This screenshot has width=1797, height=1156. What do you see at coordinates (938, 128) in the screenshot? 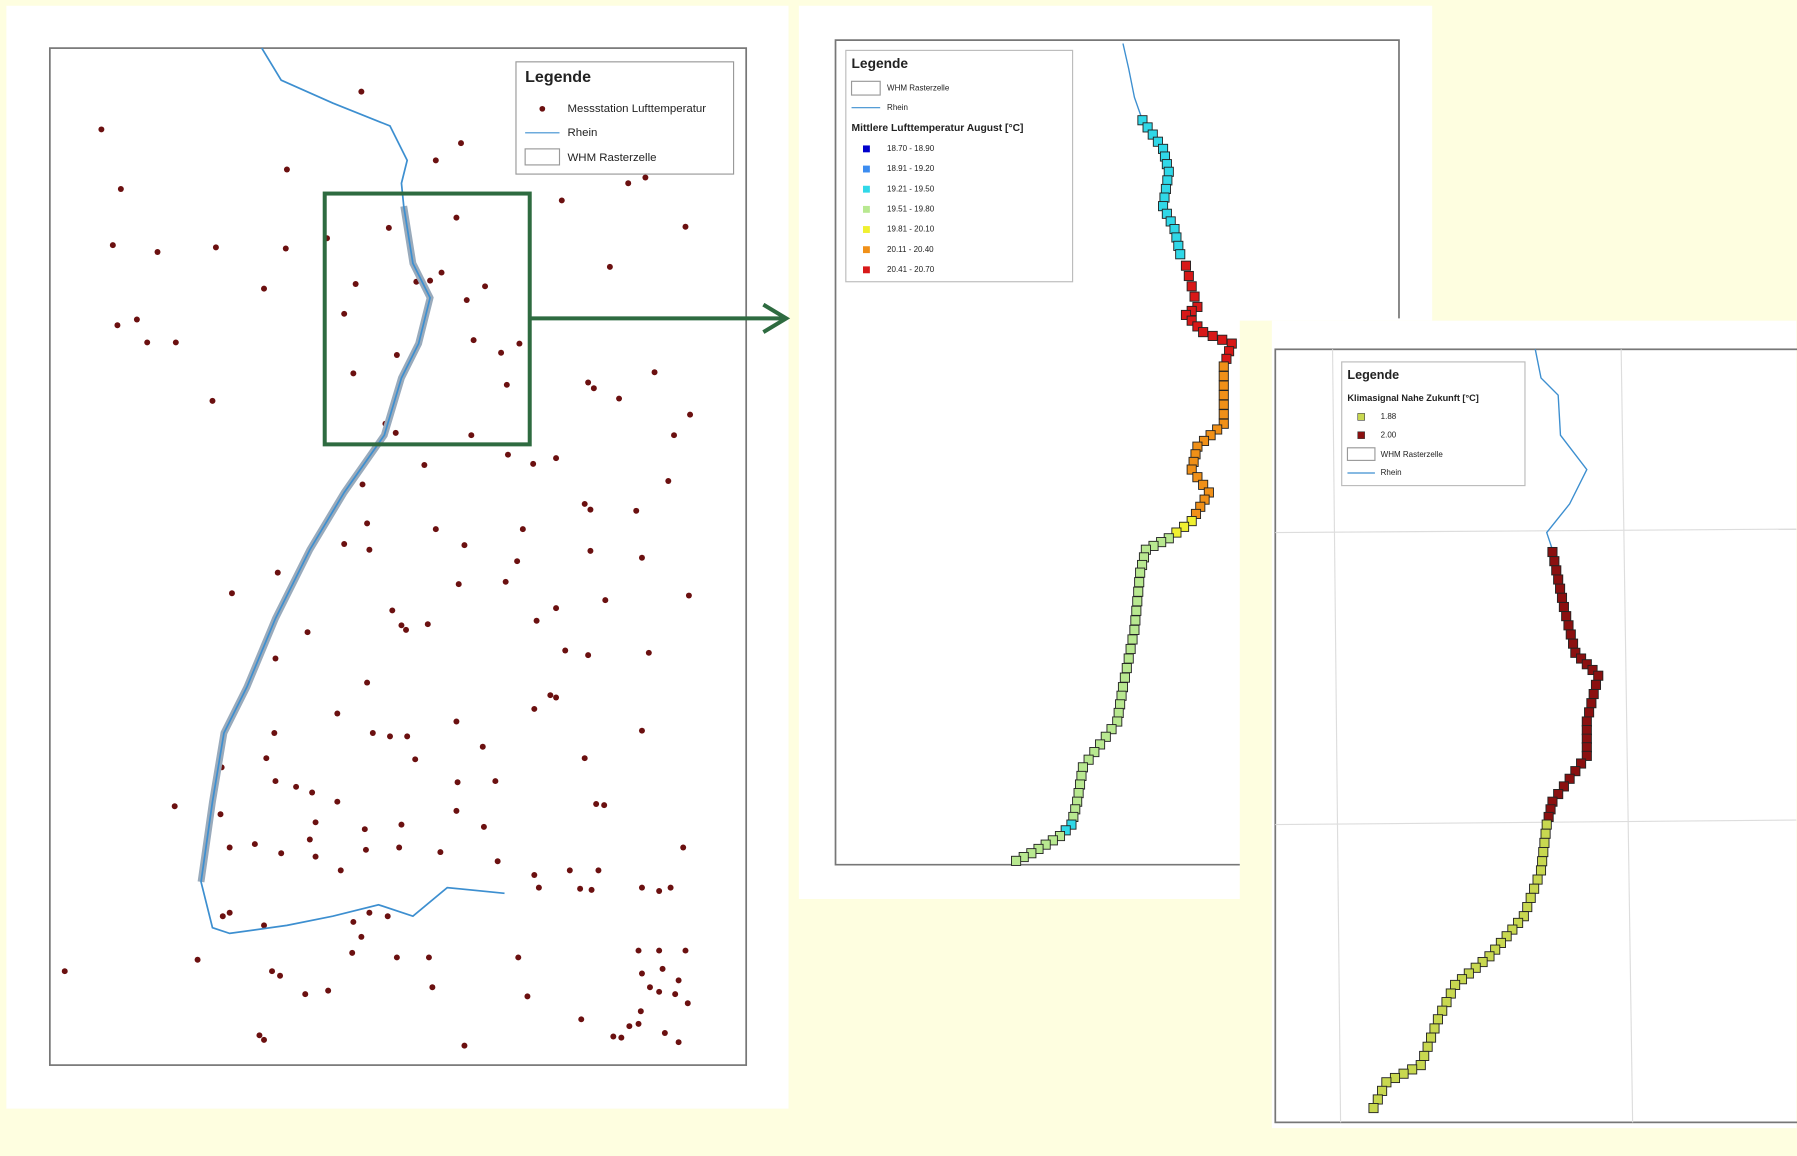
I see `legend-subtitle: Mittlere Lufttemperatur August [°C]` at bounding box center [938, 128].